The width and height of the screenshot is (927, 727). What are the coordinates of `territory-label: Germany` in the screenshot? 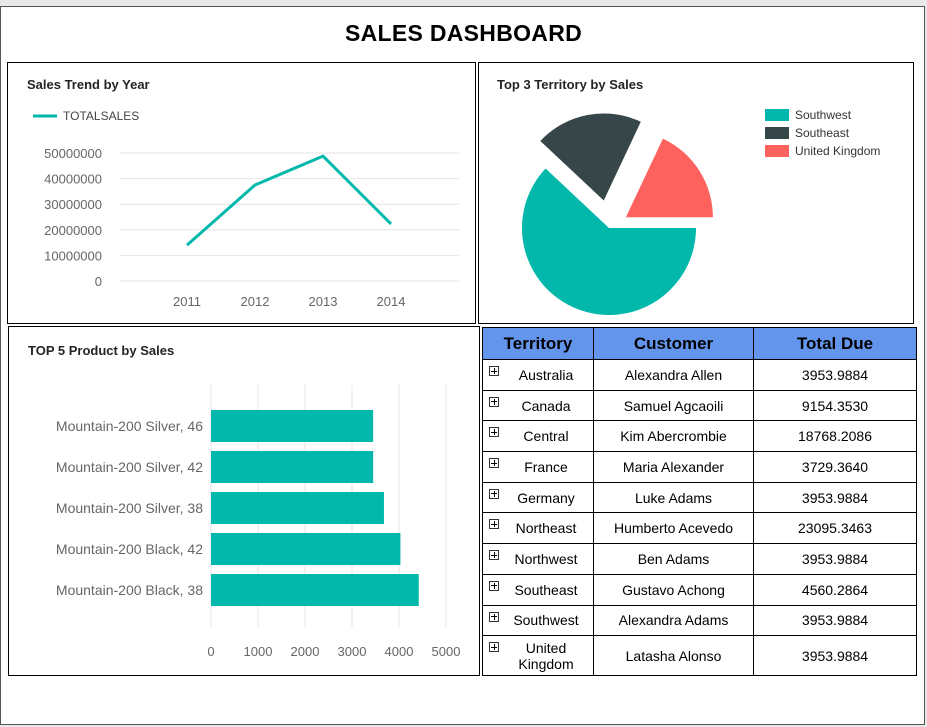 It's located at (546, 497).